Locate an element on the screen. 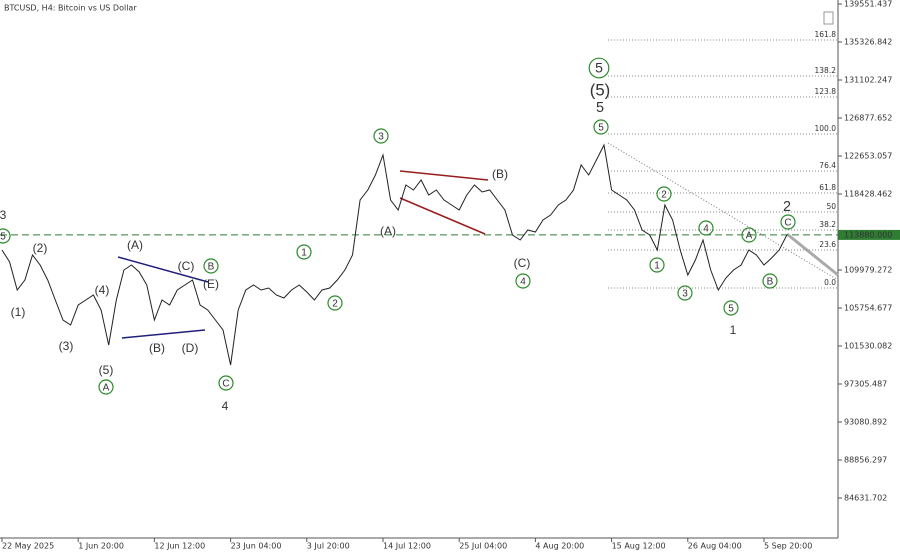  x-tick-label: 5 Sep 20:00 is located at coordinates (788, 546).